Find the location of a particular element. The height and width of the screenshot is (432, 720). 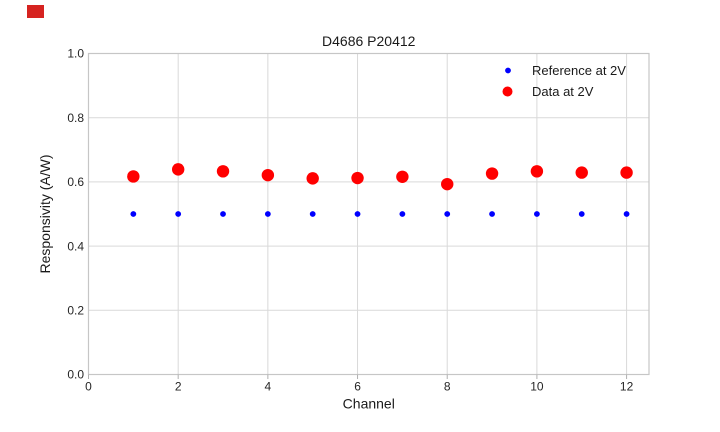

y-tick-label: 1.0 is located at coordinates (75, 54).